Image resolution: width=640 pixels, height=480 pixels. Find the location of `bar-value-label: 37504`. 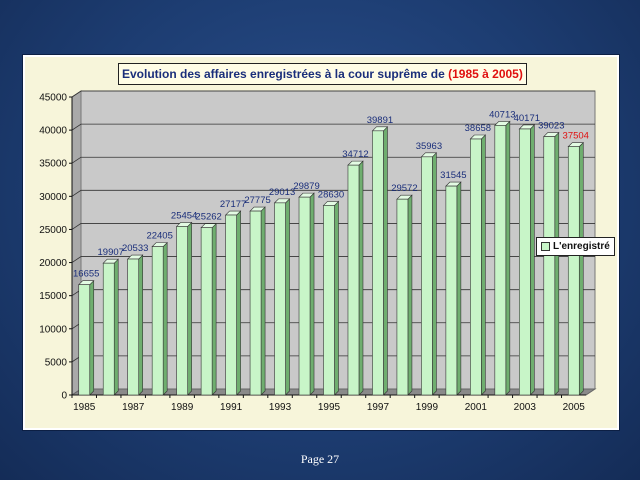

bar-value-label: 37504 is located at coordinates (576, 136).